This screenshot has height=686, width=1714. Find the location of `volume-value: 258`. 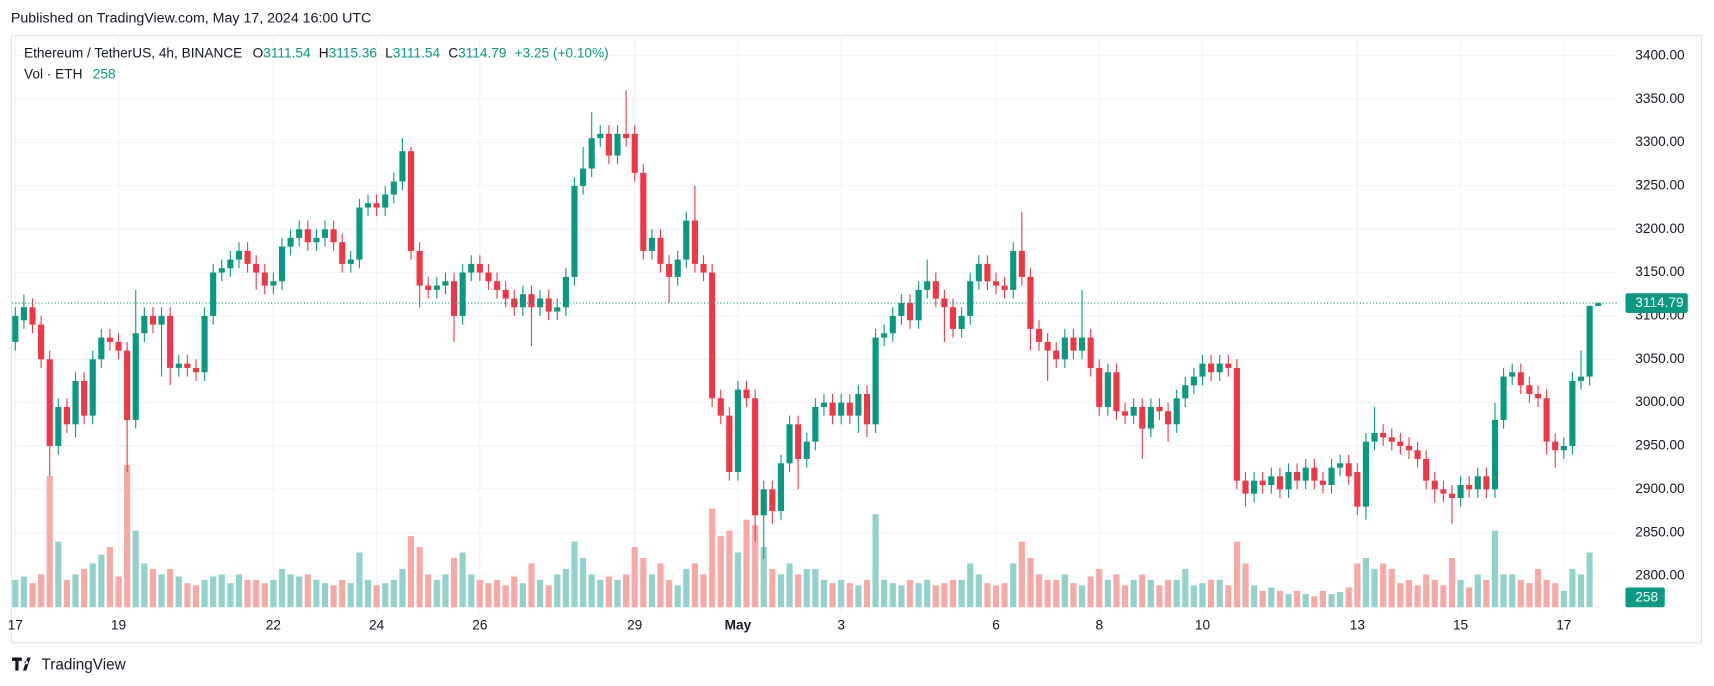

volume-value: 258 is located at coordinates (104, 73).